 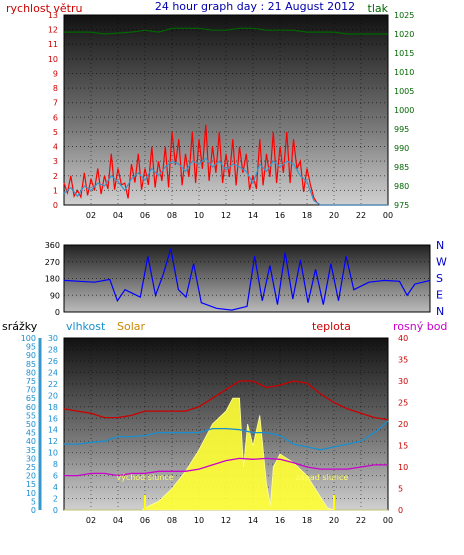 What do you see at coordinates (404, 72) in the screenshot?
I see `pressure-tick-label: 1010` at bounding box center [404, 72].